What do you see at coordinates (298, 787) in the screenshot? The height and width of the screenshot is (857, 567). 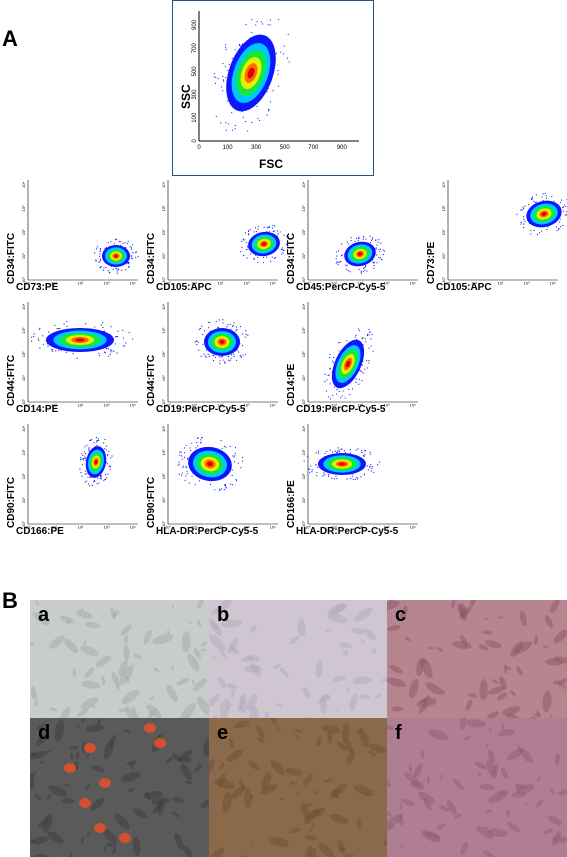 I see `micrograph-e: e` at bounding box center [298, 787].